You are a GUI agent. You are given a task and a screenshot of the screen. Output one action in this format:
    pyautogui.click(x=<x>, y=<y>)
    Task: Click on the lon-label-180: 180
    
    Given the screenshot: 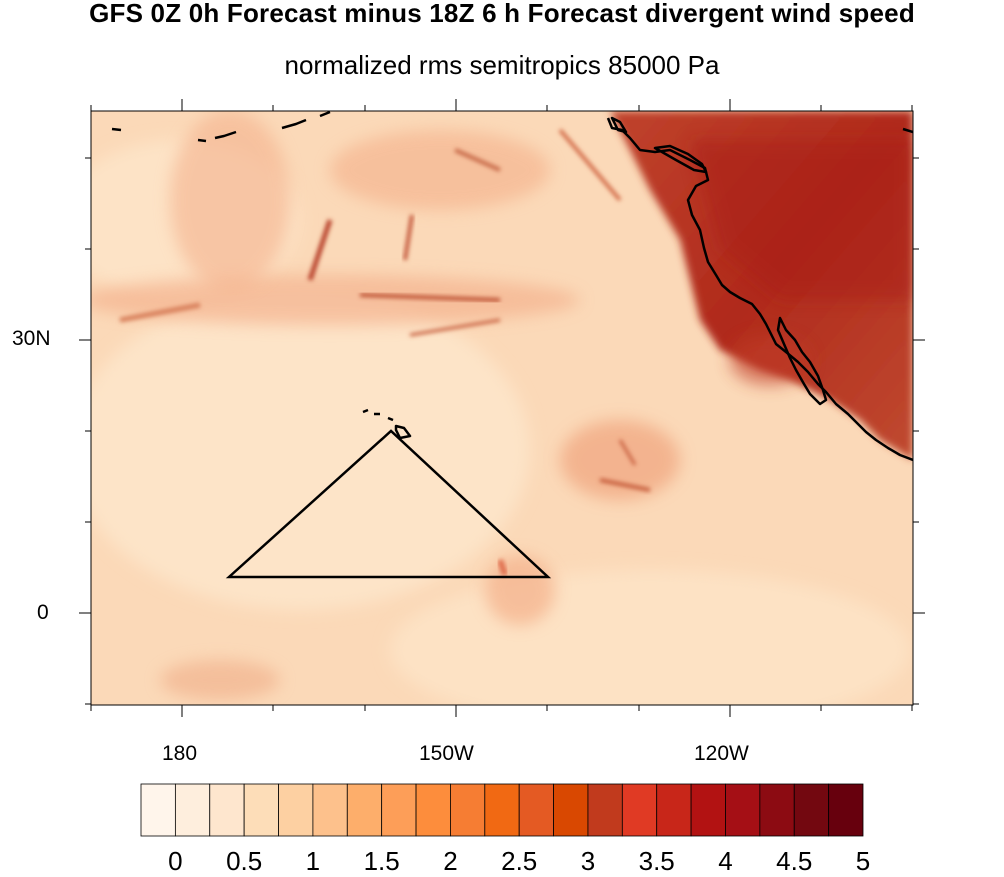 What is the action you would take?
    pyautogui.click(x=180, y=753)
    